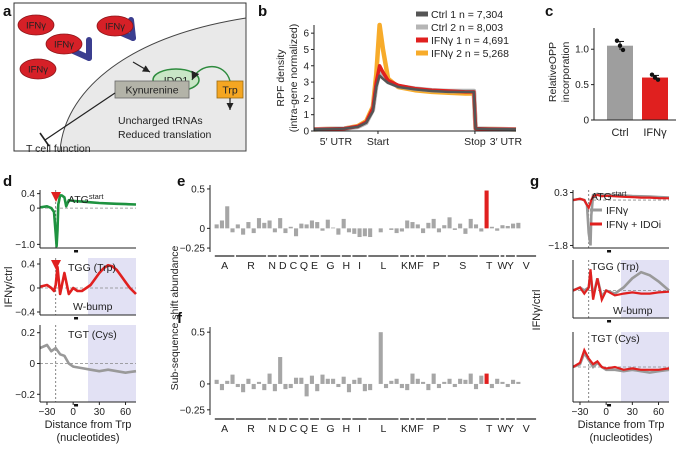 The image size is (685, 454). What do you see at coordinates (25, 313) in the screenshot?
I see `y-tick-label: −0.4` at bounding box center [25, 313].